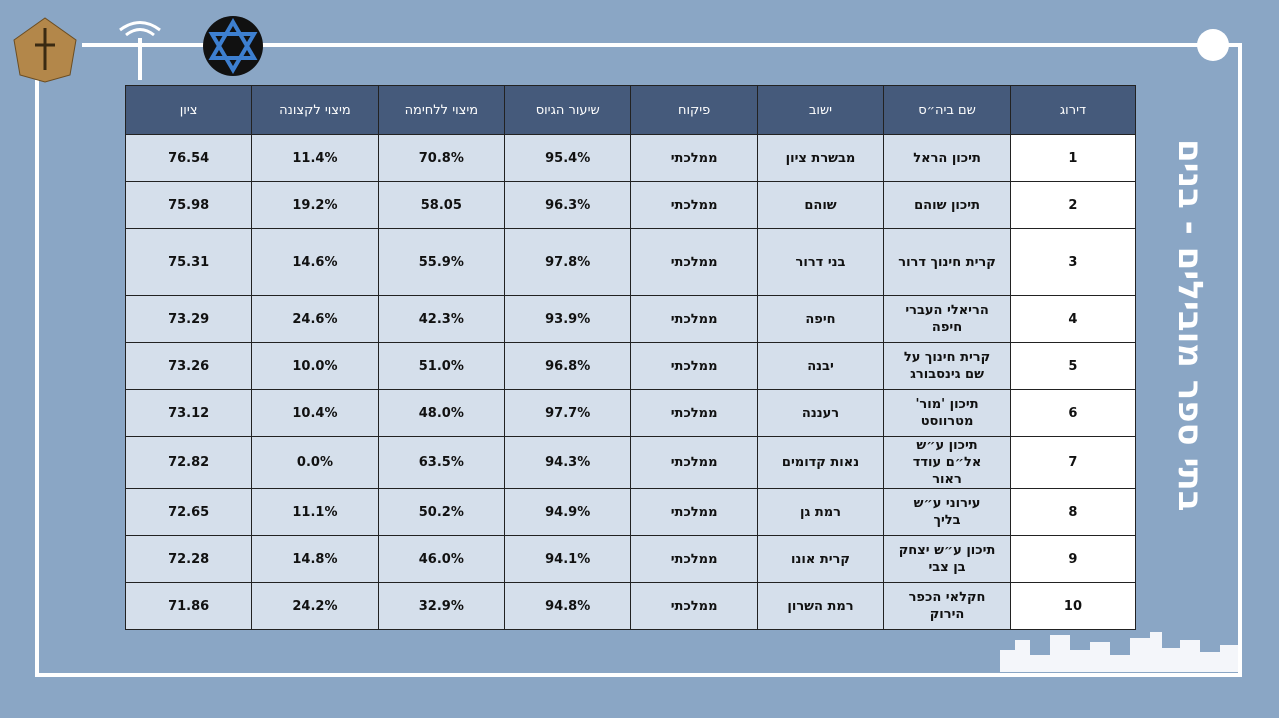  What do you see at coordinates (568, 512) in the screenshot?
I see `table-cell: 94.9%` at bounding box center [568, 512].